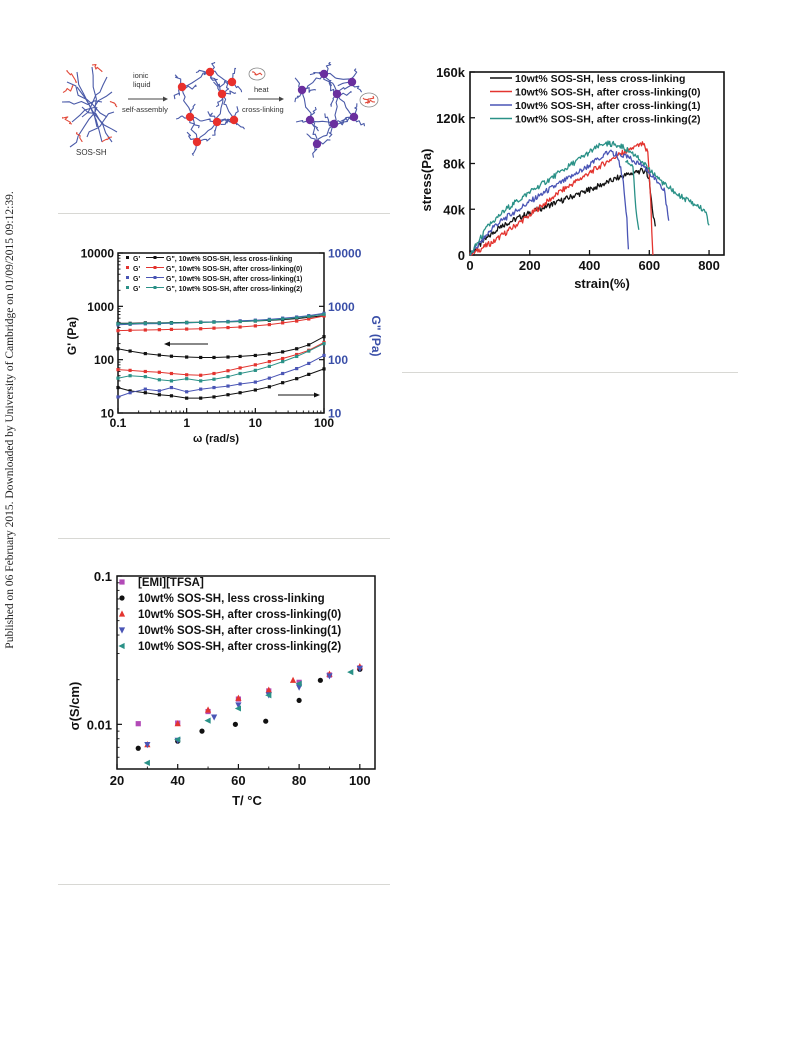 This screenshot has width=793, height=1039. I want to click on rheo-ytick-label: 10, so click(108, 414).